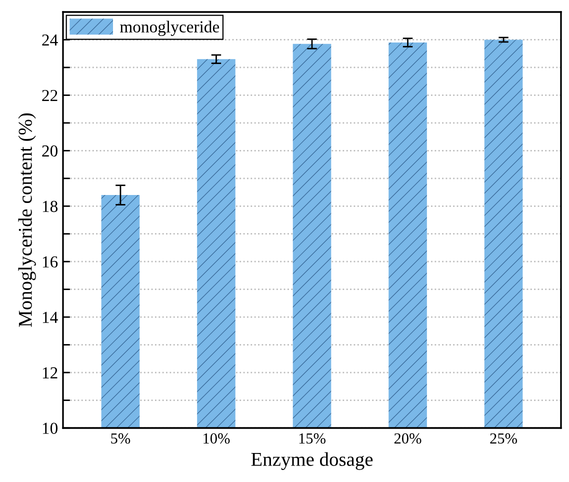  Describe the element at coordinates (120, 438) in the screenshot. I see `x-tick-label: 5%` at that location.